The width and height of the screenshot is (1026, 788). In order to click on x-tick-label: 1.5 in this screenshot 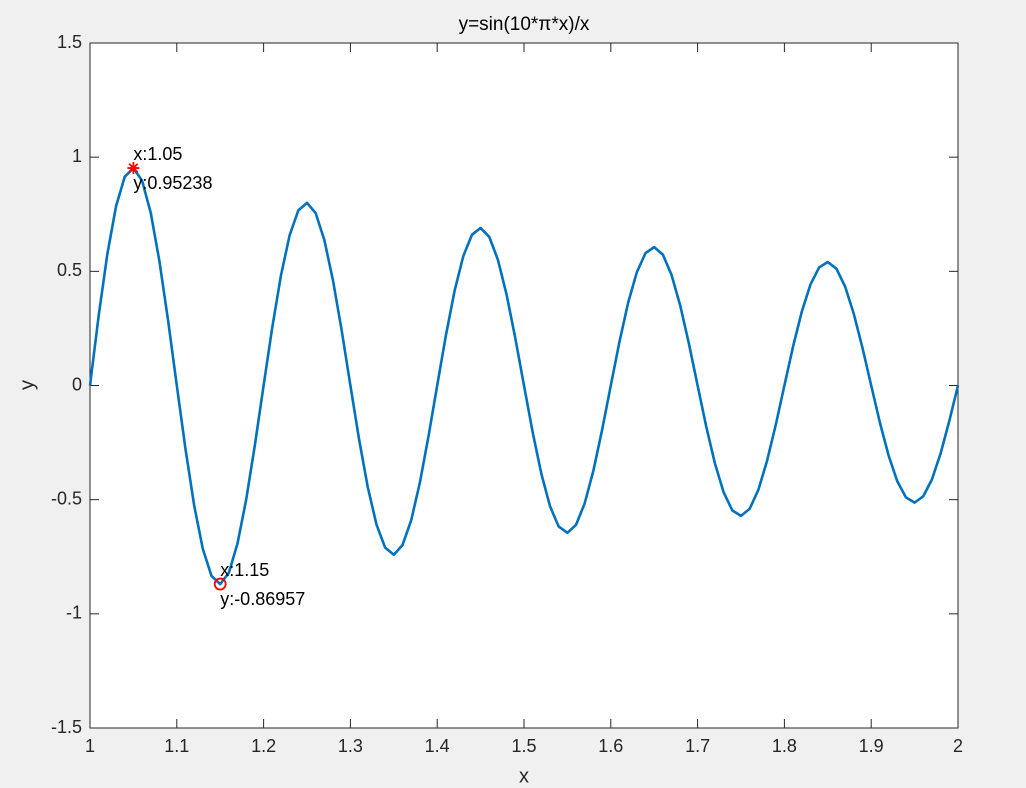, I will do `click(523, 746)`.